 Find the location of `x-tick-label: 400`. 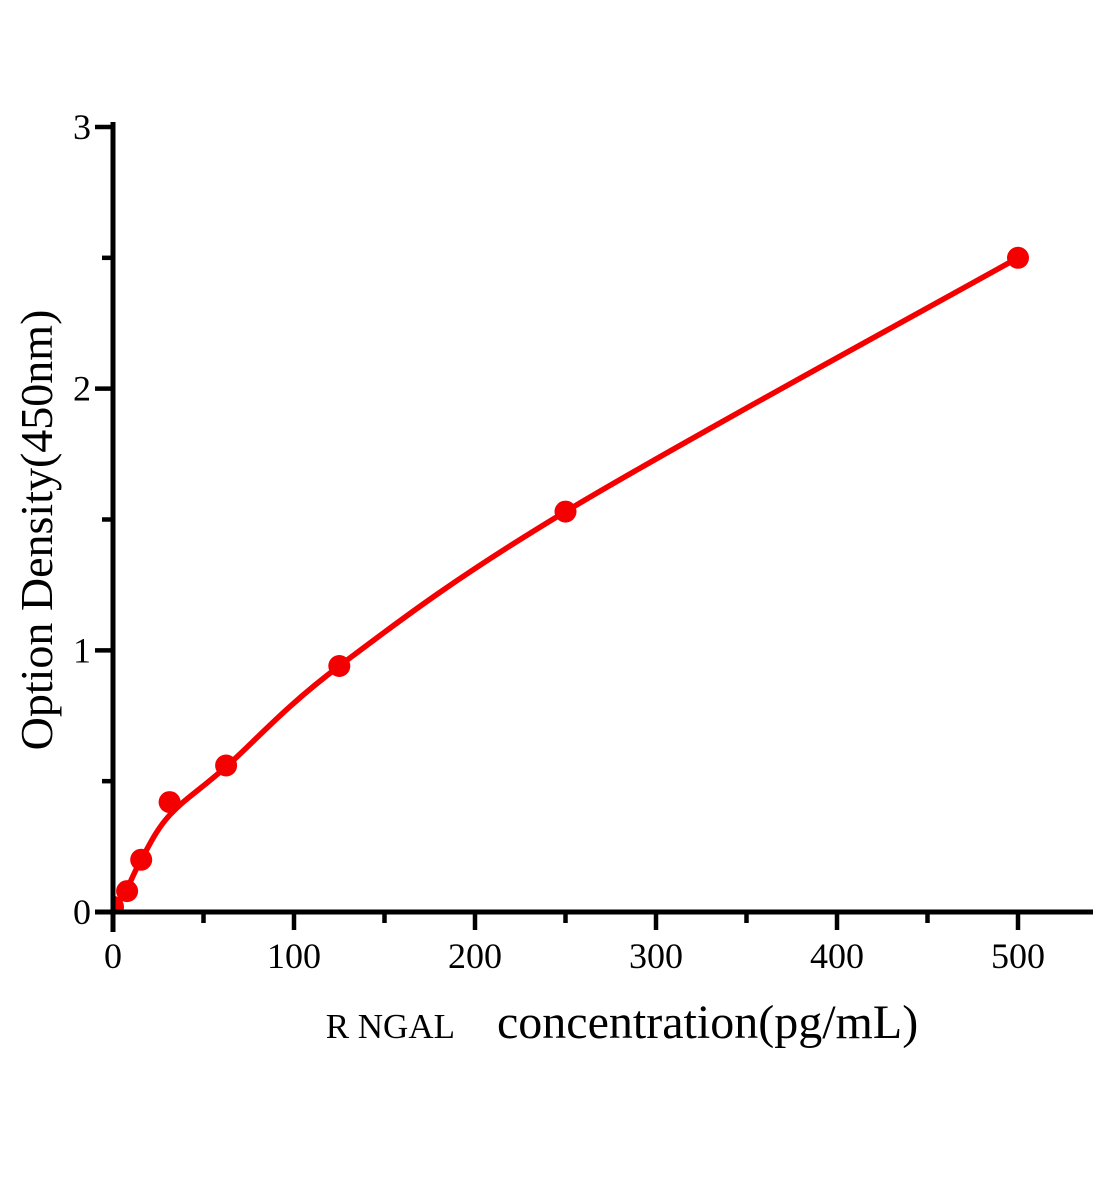

x-tick-label: 400 is located at coordinates (837, 956).